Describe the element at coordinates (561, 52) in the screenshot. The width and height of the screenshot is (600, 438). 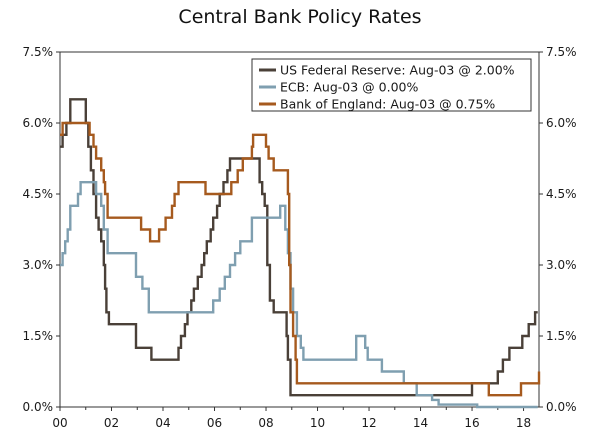
I see `y-tick-label-right: 7.5%` at that location.